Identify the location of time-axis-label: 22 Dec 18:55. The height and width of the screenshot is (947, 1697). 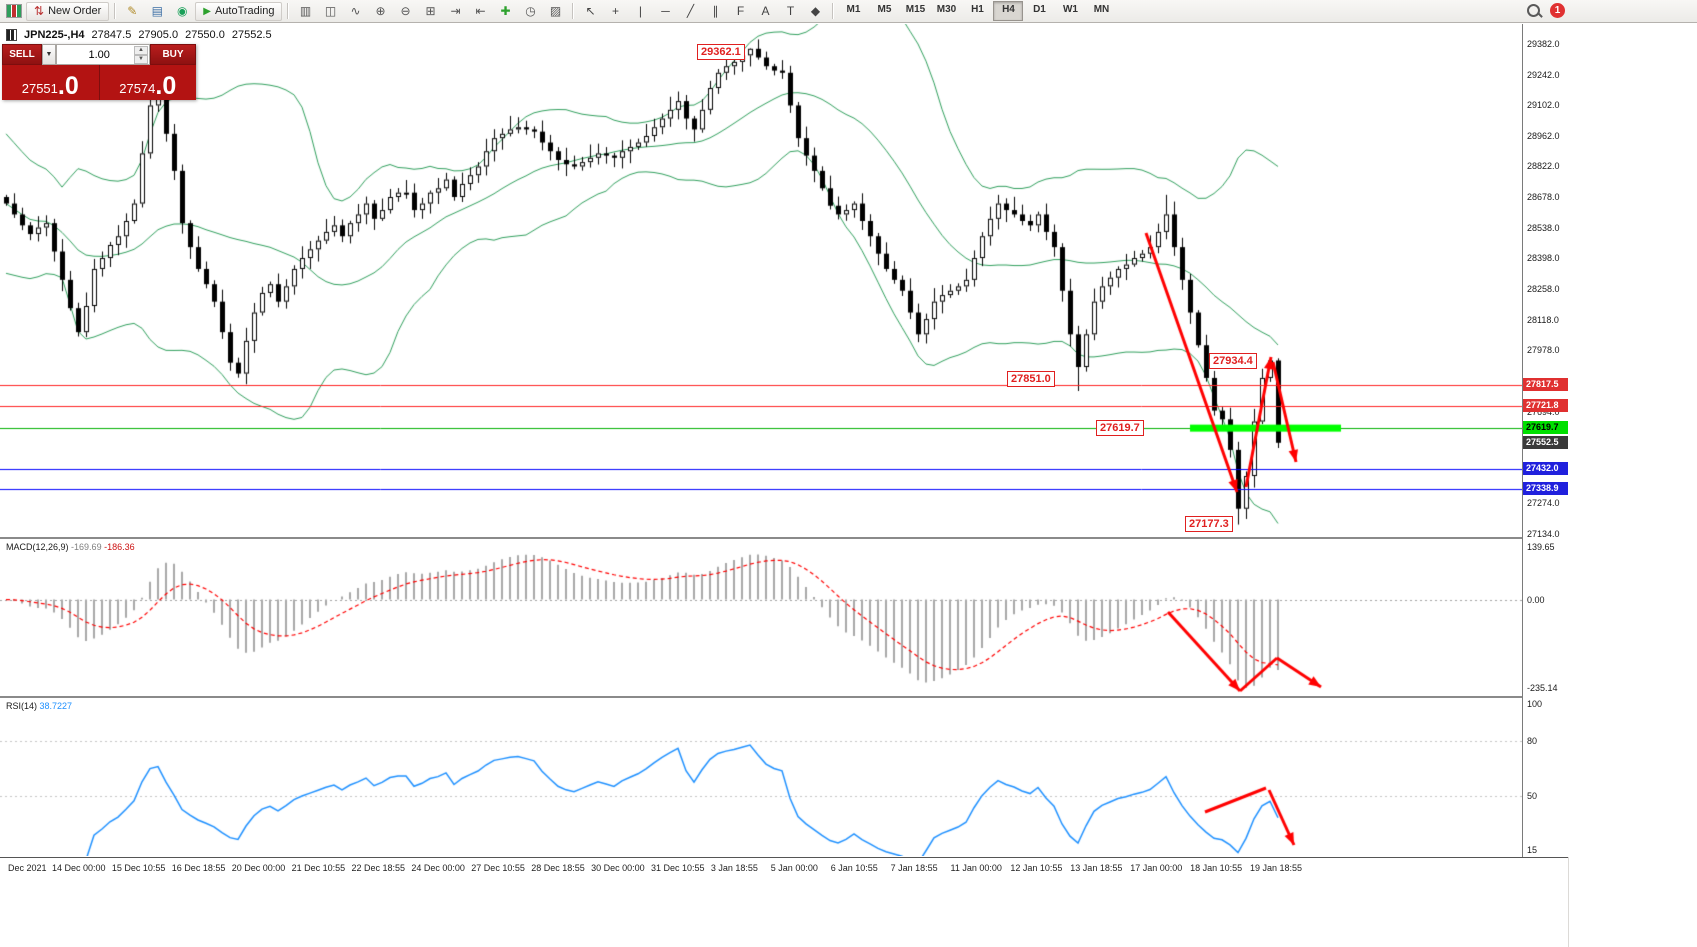
(378, 868).